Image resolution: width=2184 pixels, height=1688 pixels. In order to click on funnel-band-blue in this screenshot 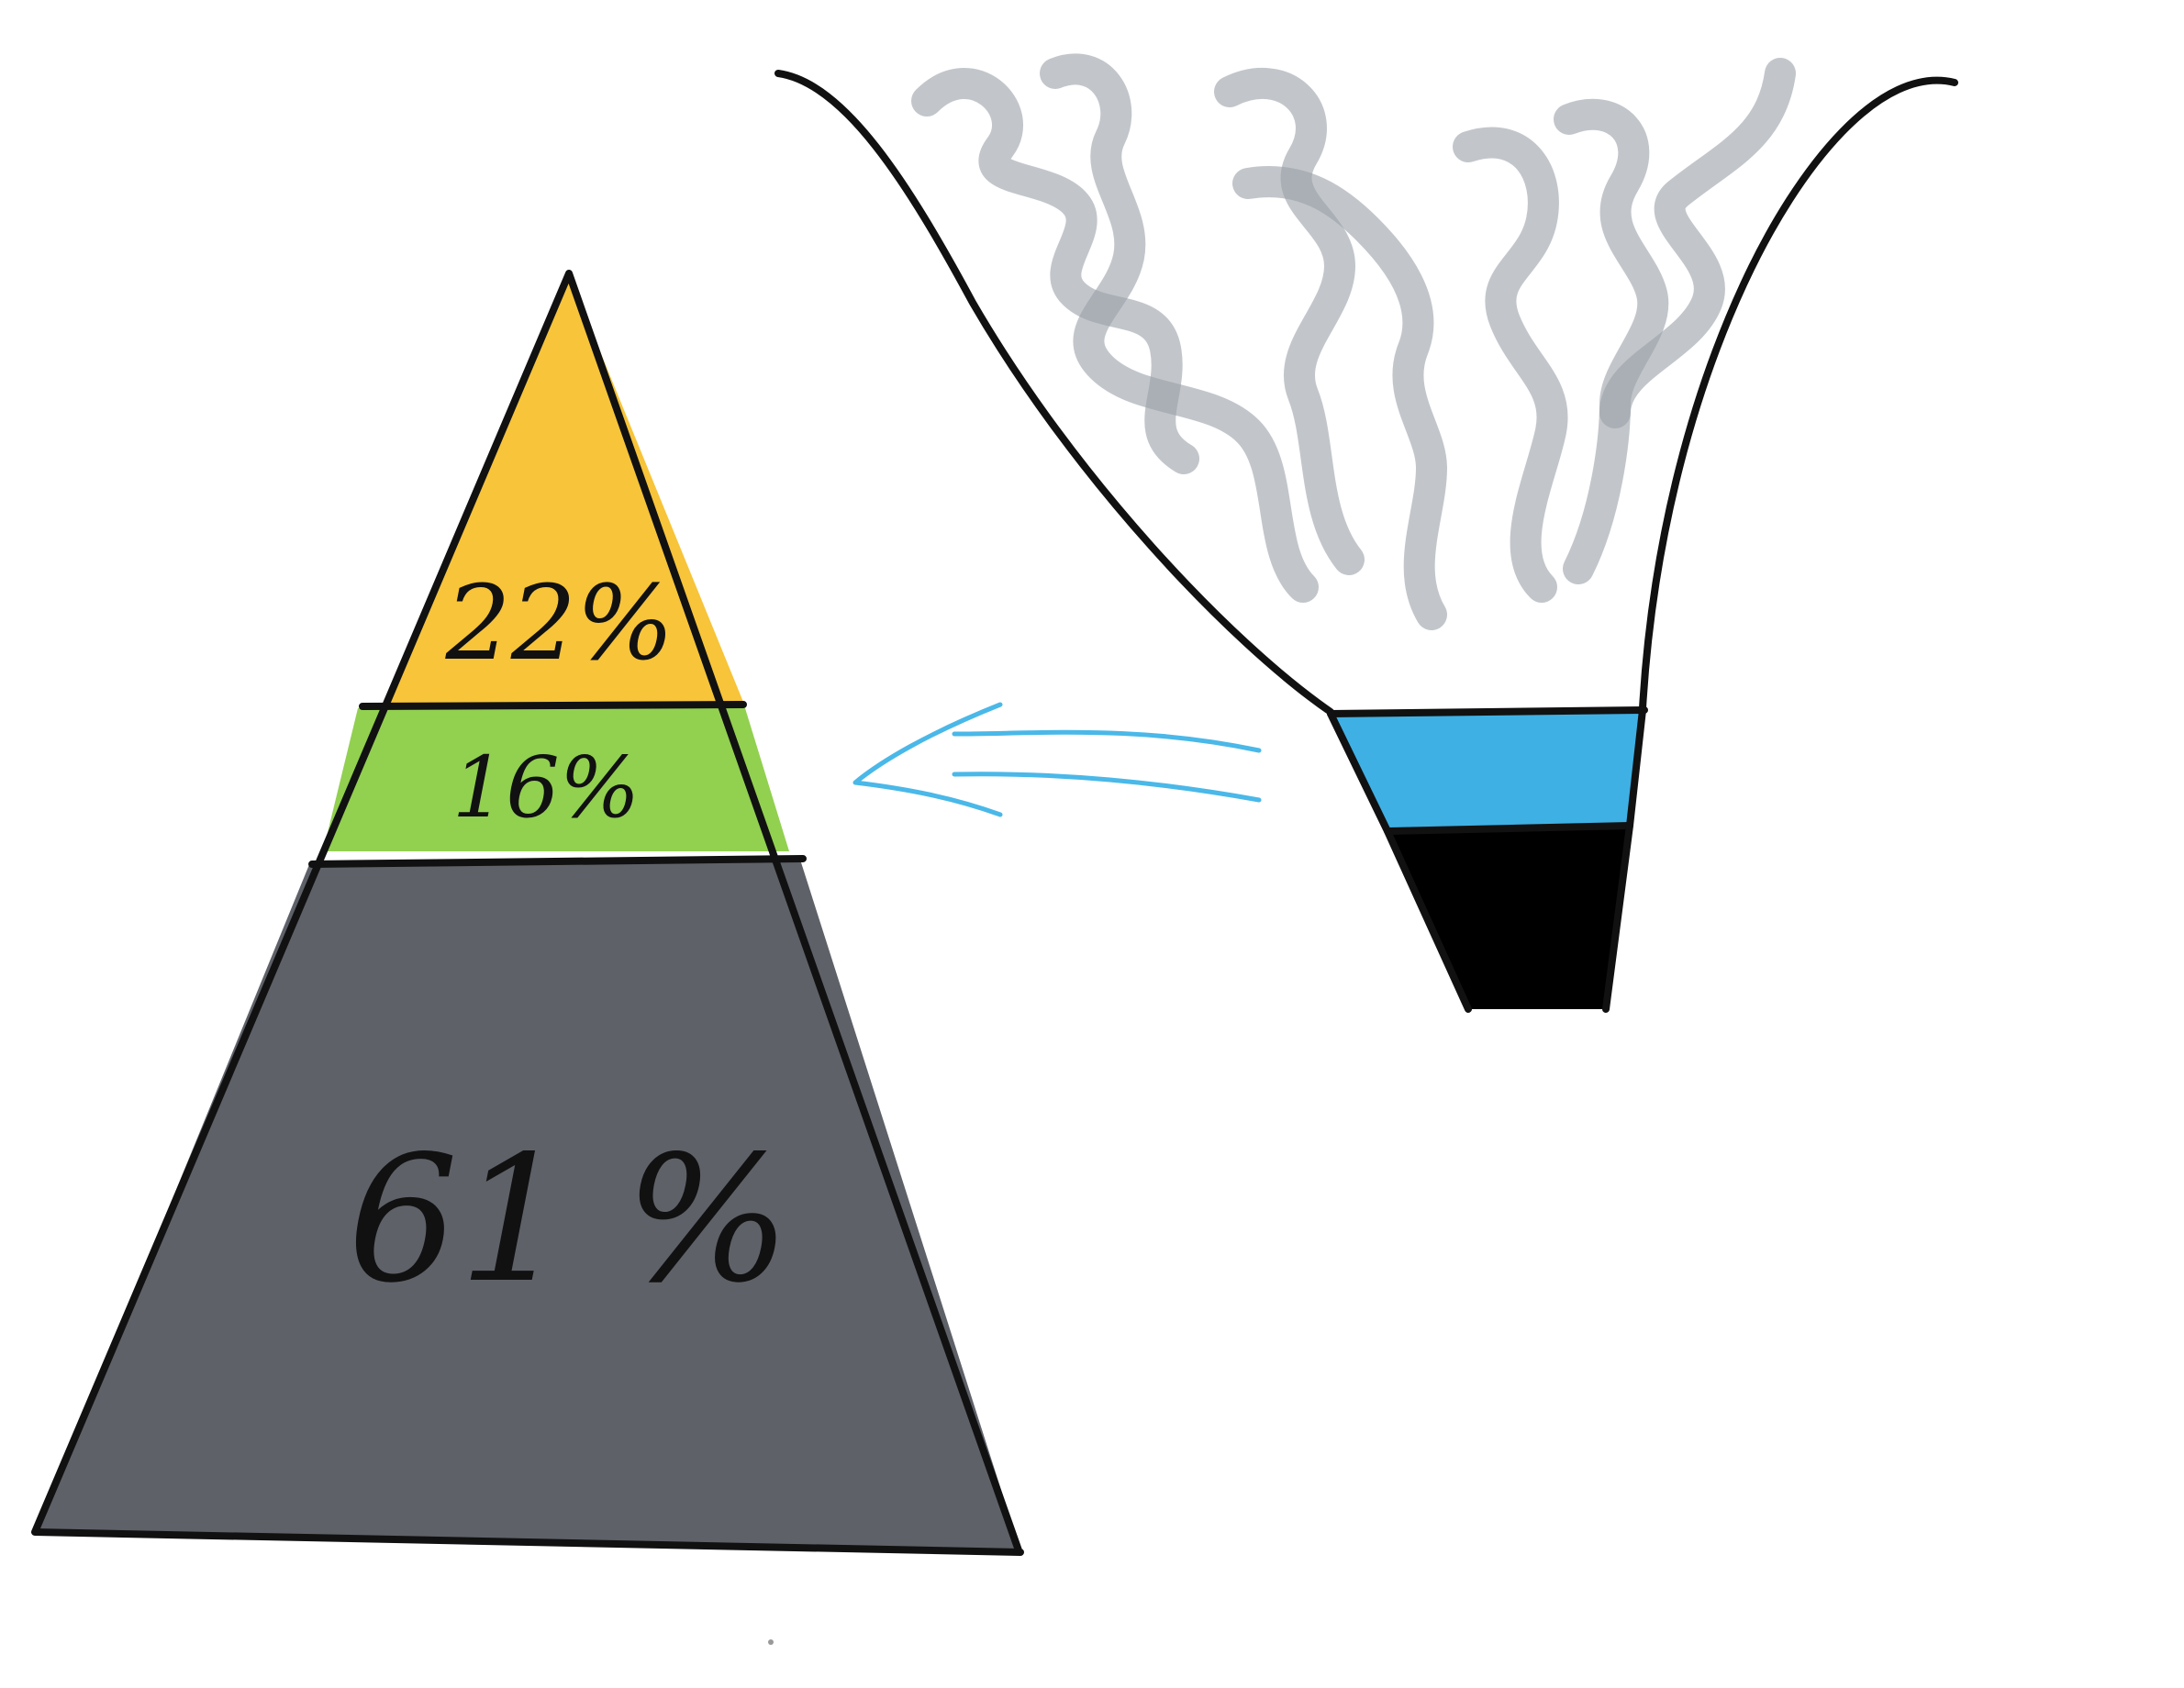, I will do `click(1487, 768)`.